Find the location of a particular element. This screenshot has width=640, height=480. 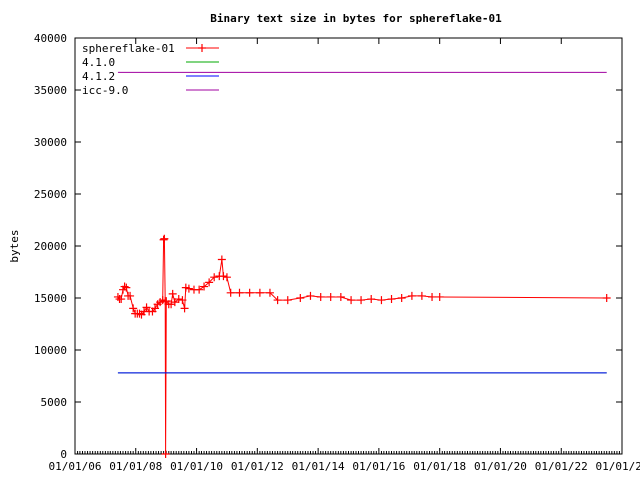

legend-label: icc-9.0 is located at coordinates (105, 90).